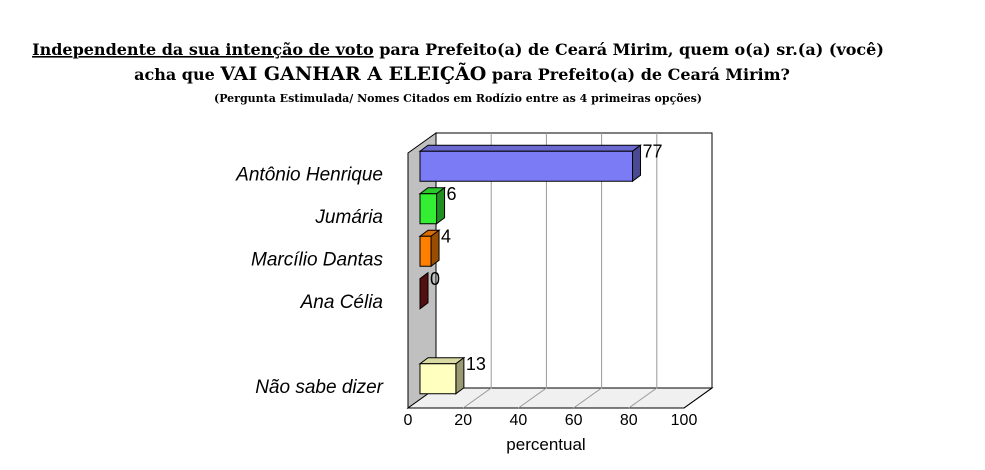 This screenshot has height=470, width=985. Describe the element at coordinates (653, 151) in the screenshot. I see `value-label: 77` at that location.